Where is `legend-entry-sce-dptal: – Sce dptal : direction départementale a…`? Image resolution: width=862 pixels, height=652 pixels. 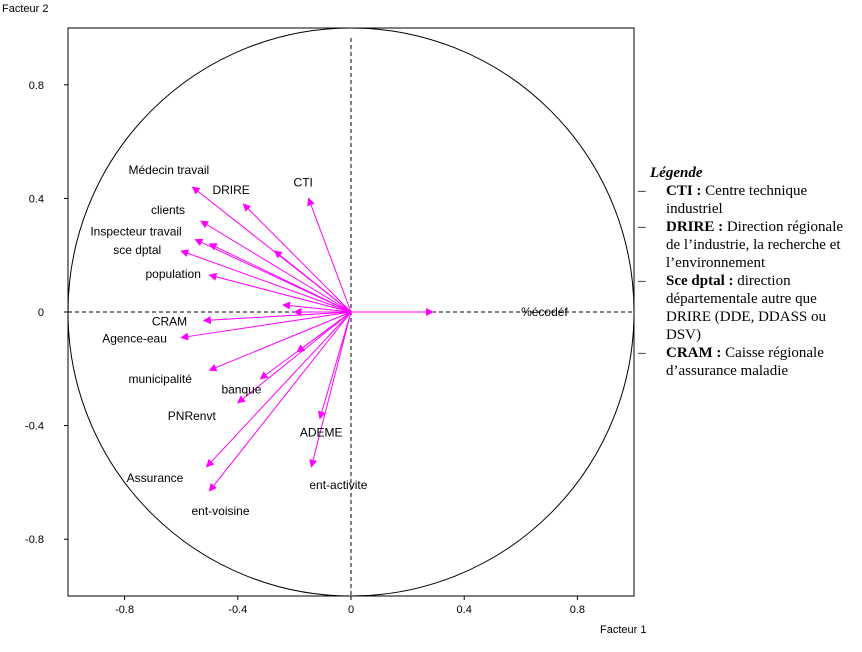
legend-entry-sce-dptal: – Sce dptal : direction départementale a… is located at coordinates (747, 308).